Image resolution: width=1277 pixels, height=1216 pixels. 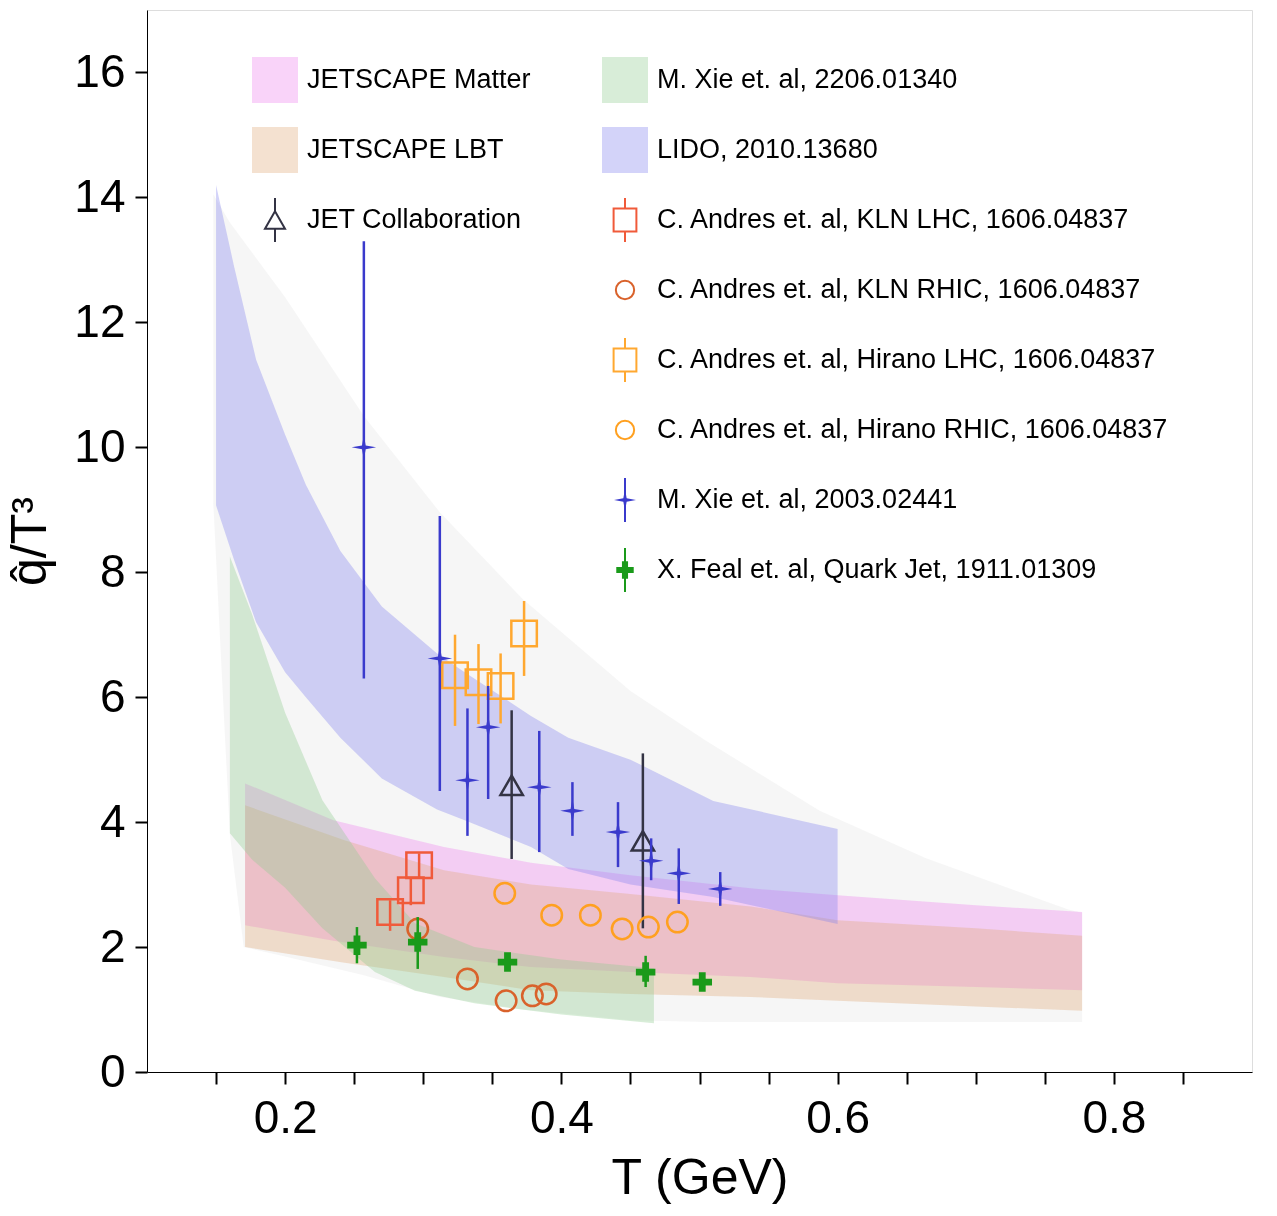 What do you see at coordinates (29, 541) in the screenshot?
I see `y-axis-title: q̂/T³` at bounding box center [29, 541].